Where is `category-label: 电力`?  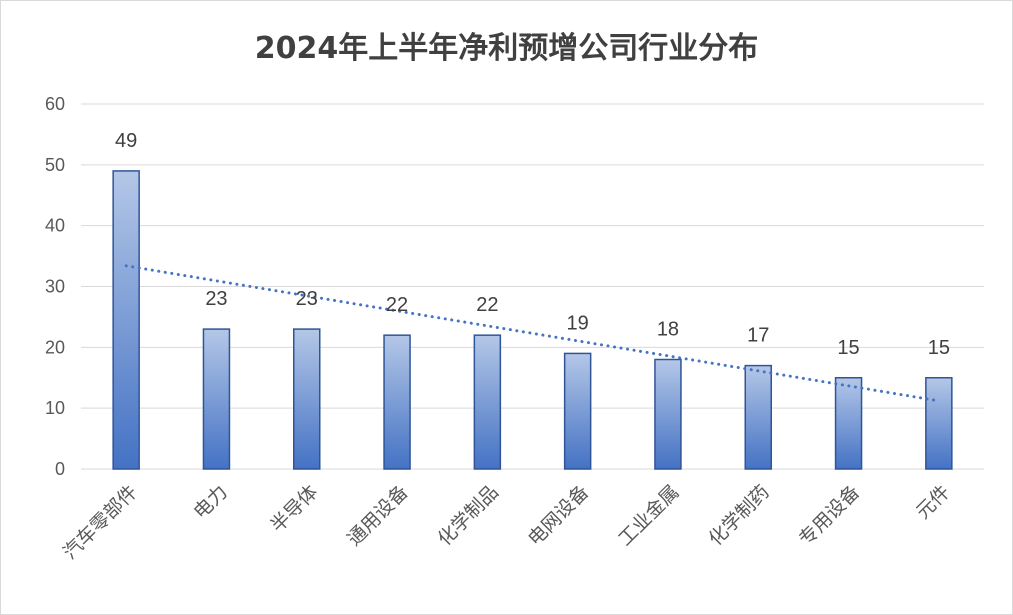 category-label: 电力 is located at coordinates (211, 502).